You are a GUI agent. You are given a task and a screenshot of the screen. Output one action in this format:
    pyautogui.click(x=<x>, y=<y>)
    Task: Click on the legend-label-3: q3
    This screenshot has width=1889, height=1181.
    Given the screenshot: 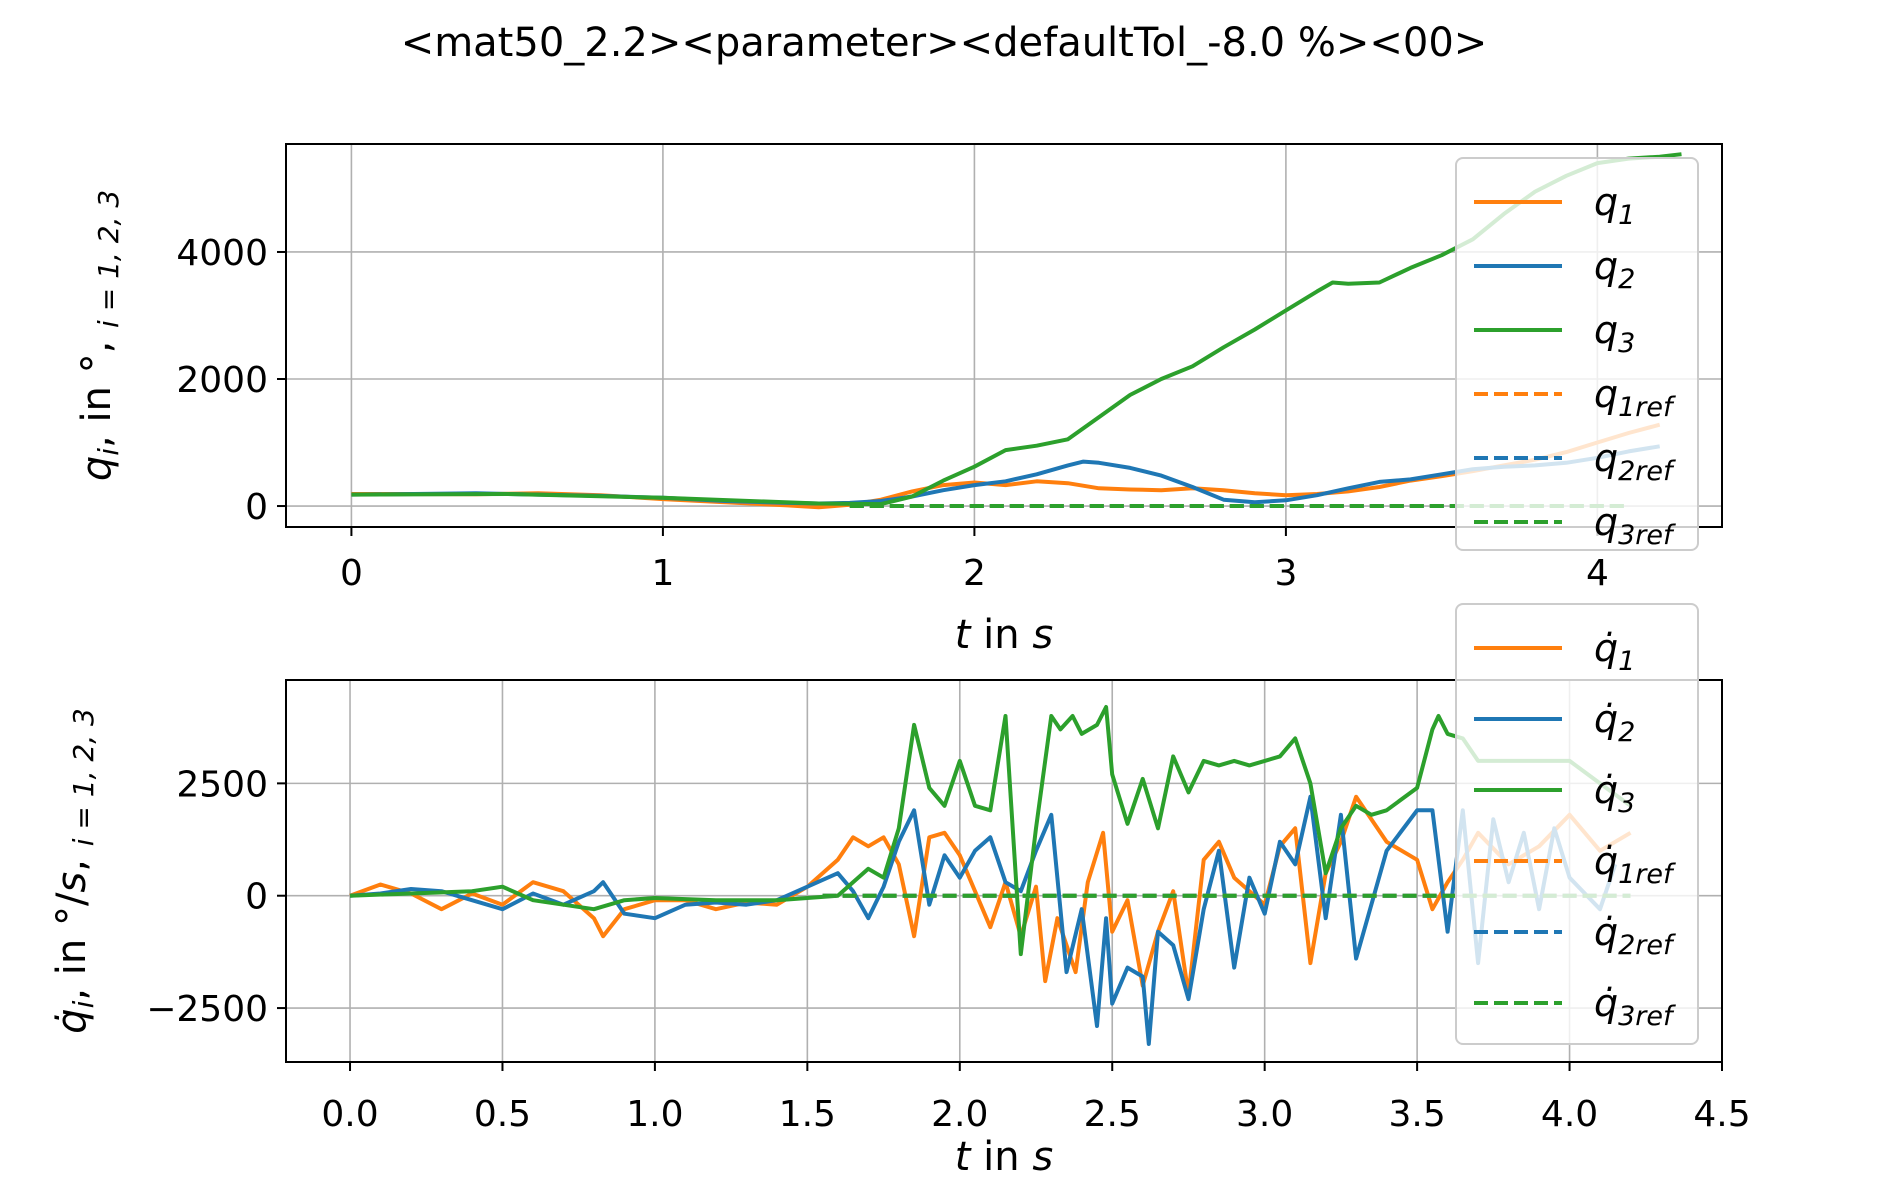 What is the action you would take?
    pyautogui.click(x=1614, y=333)
    